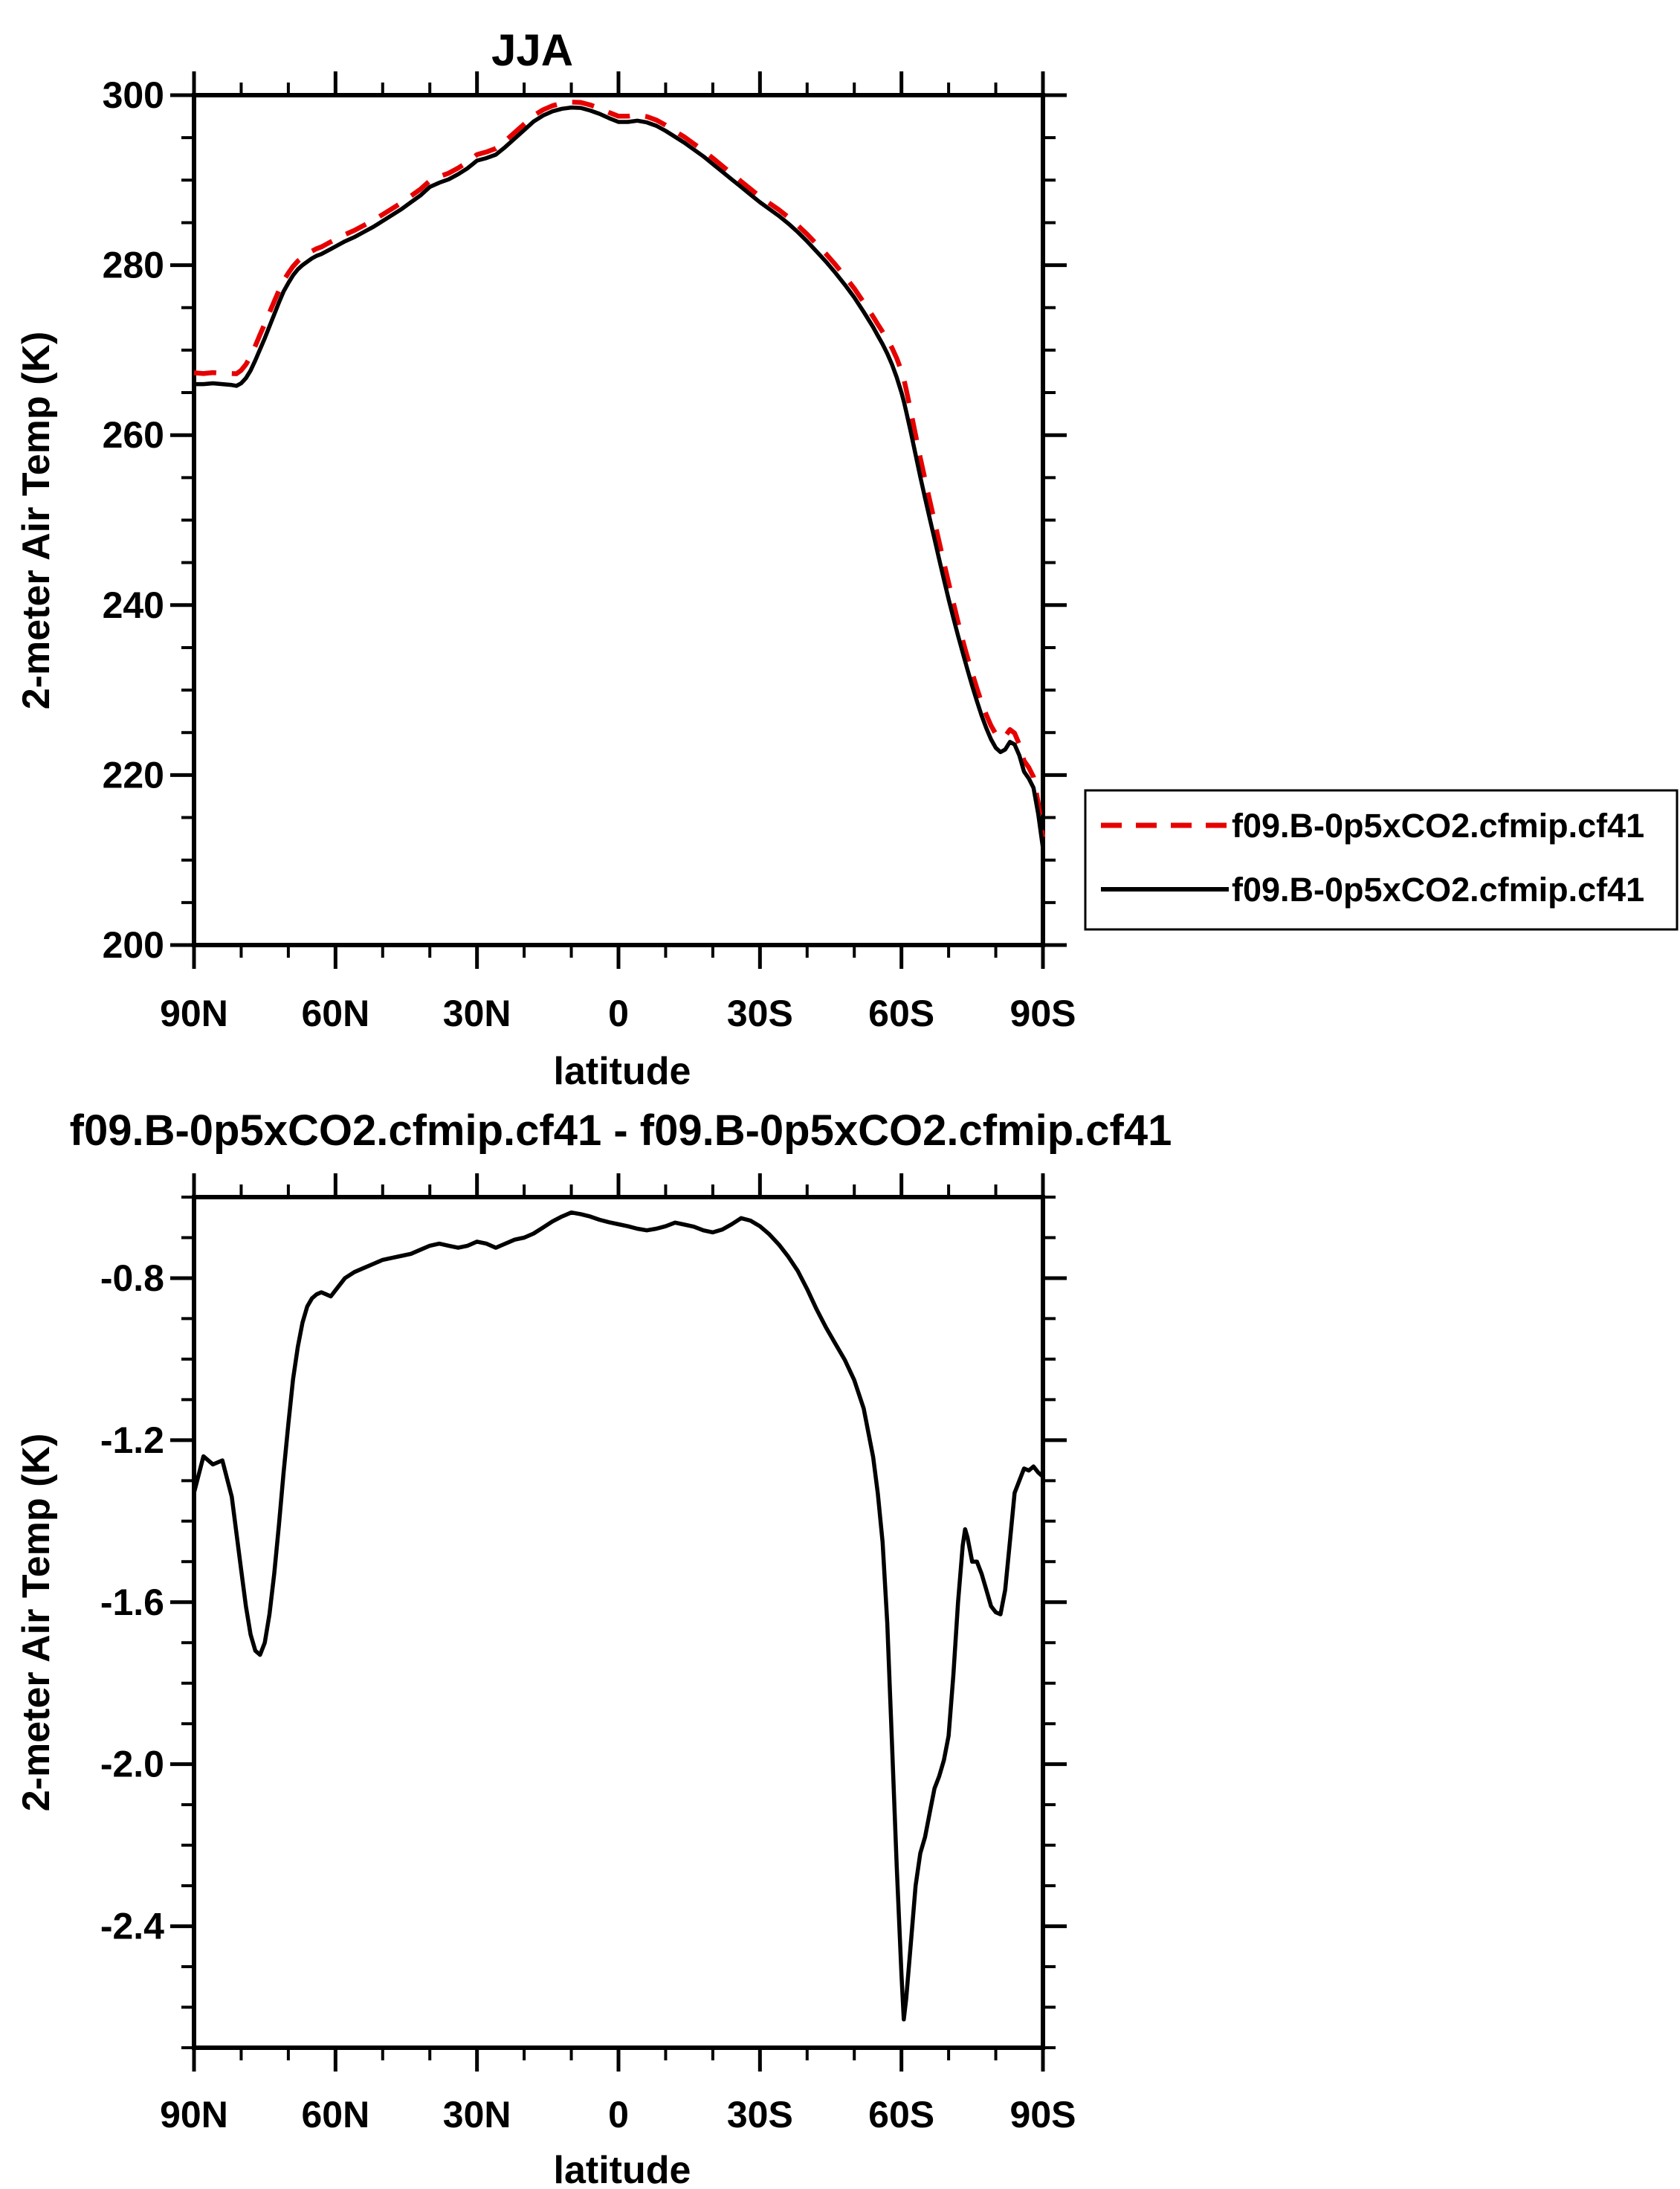 This screenshot has height=2189, width=1680. What do you see at coordinates (132, 1926) in the screenshot?
I see `y-axis-tick-label: -2.4` at bounding box center [132, 1926].